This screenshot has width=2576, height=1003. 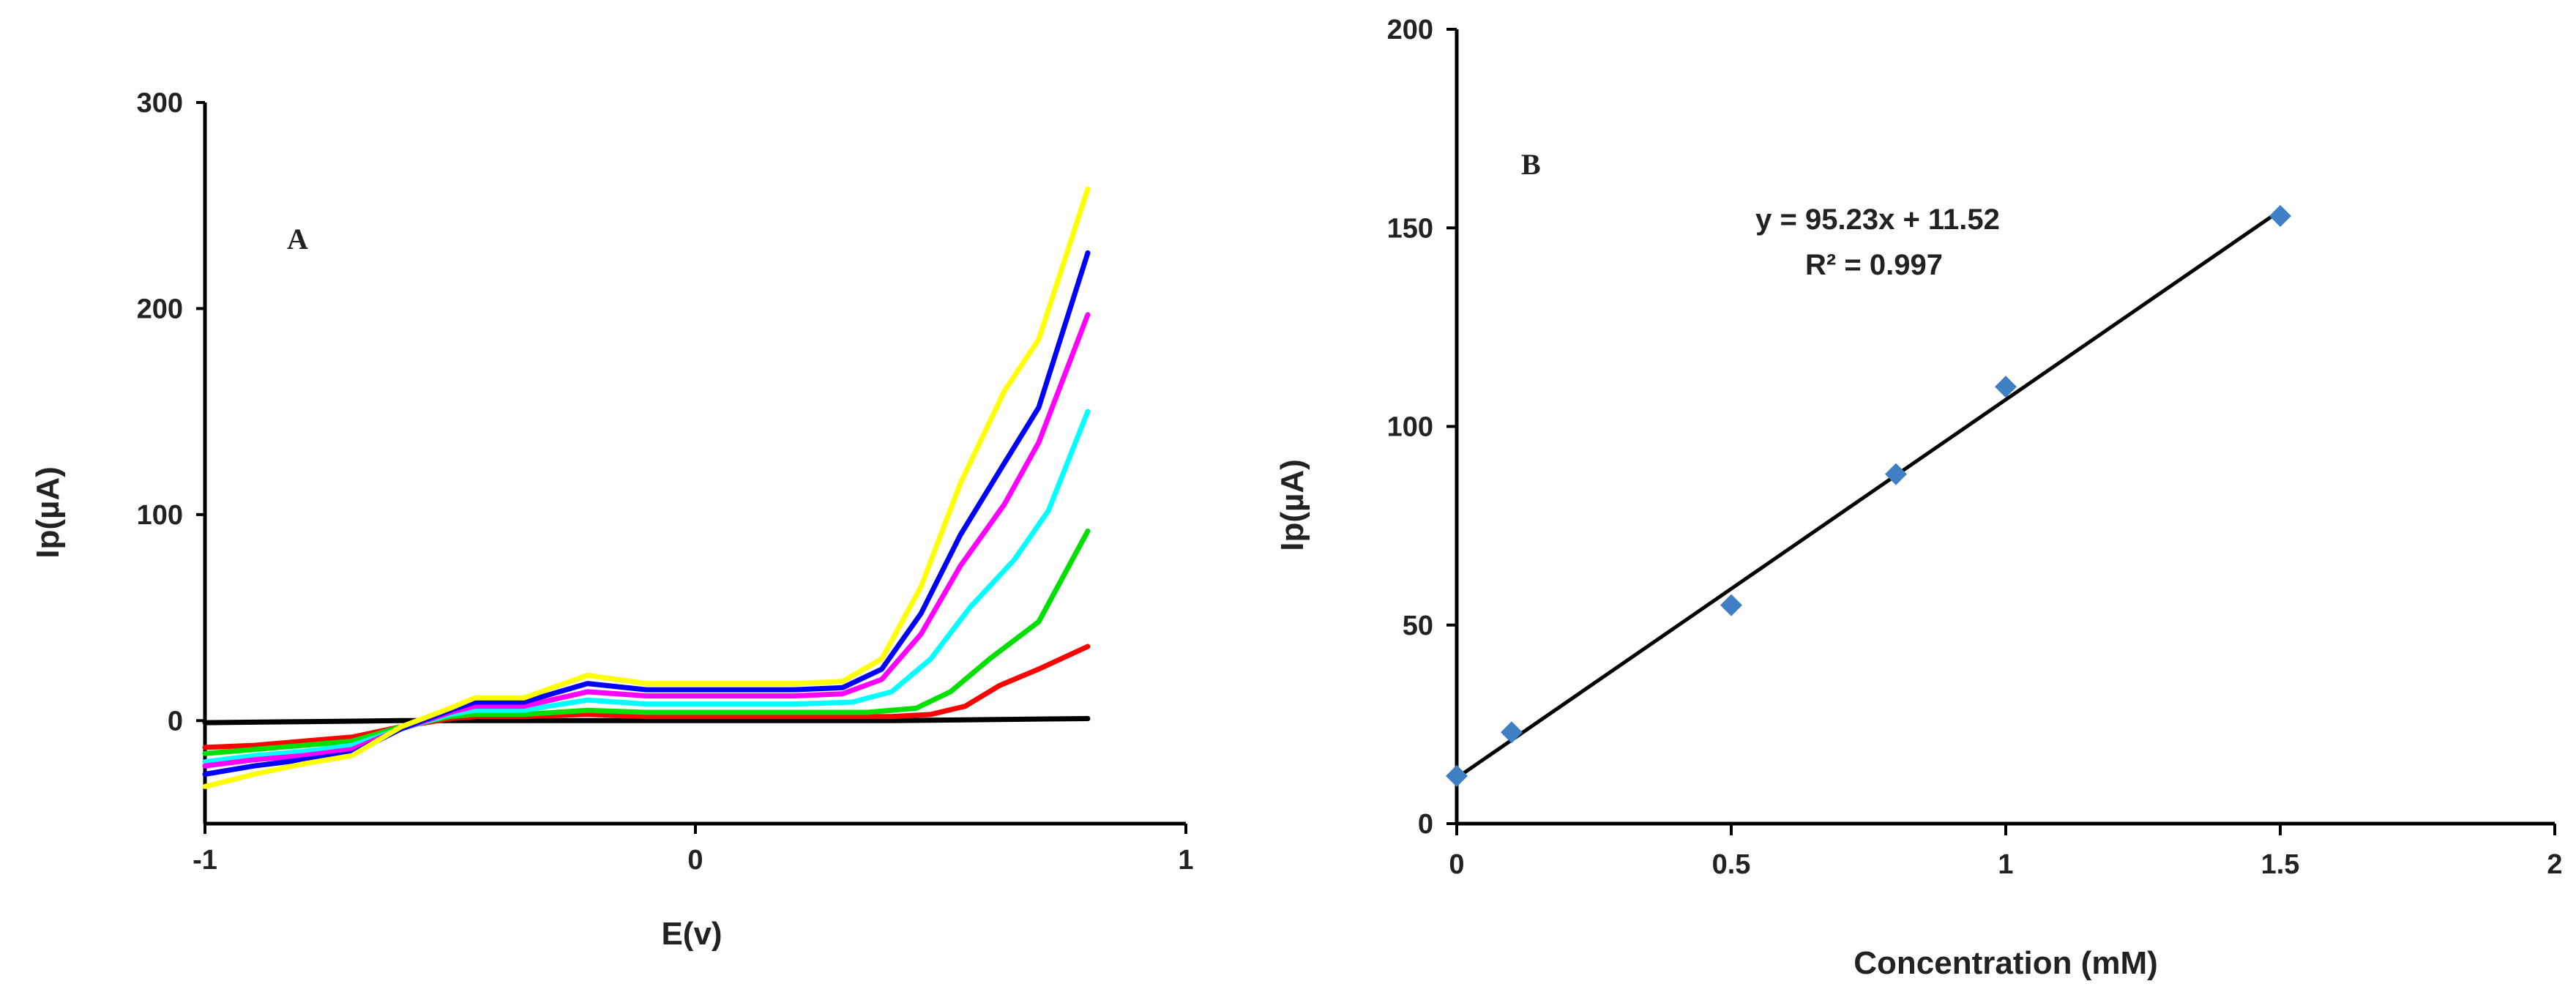 I want to click on chart-b-y-label: Ip(µA), so click(x=1292, y=505).